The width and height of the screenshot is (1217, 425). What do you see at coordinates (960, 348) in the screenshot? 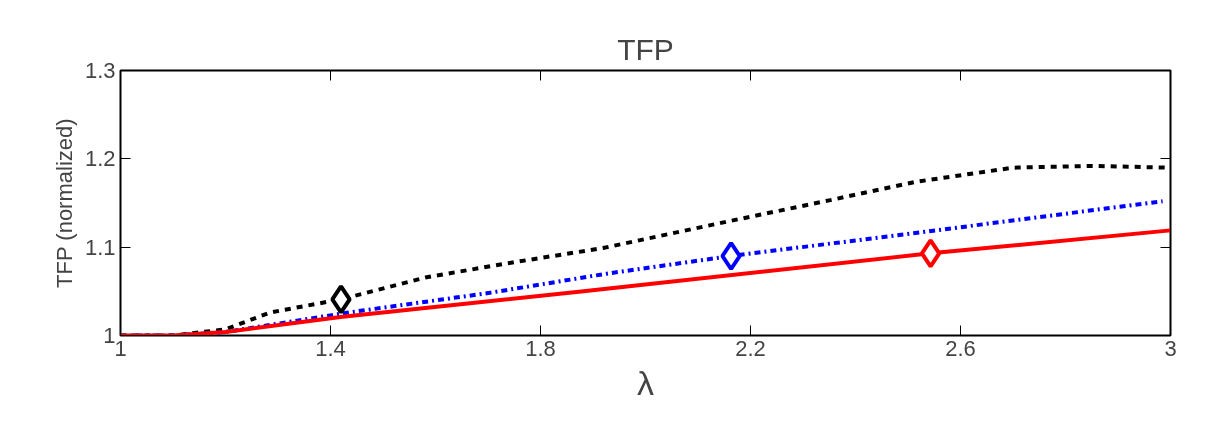
I see `x-tick-label: 2.6` at bounding box center [960, 348].